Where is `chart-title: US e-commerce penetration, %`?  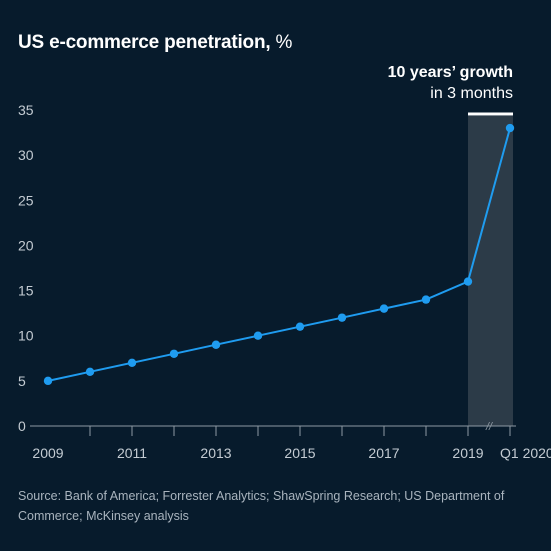
chart-title: US e-commerce penetration, % is located at coordinates (155, 43).